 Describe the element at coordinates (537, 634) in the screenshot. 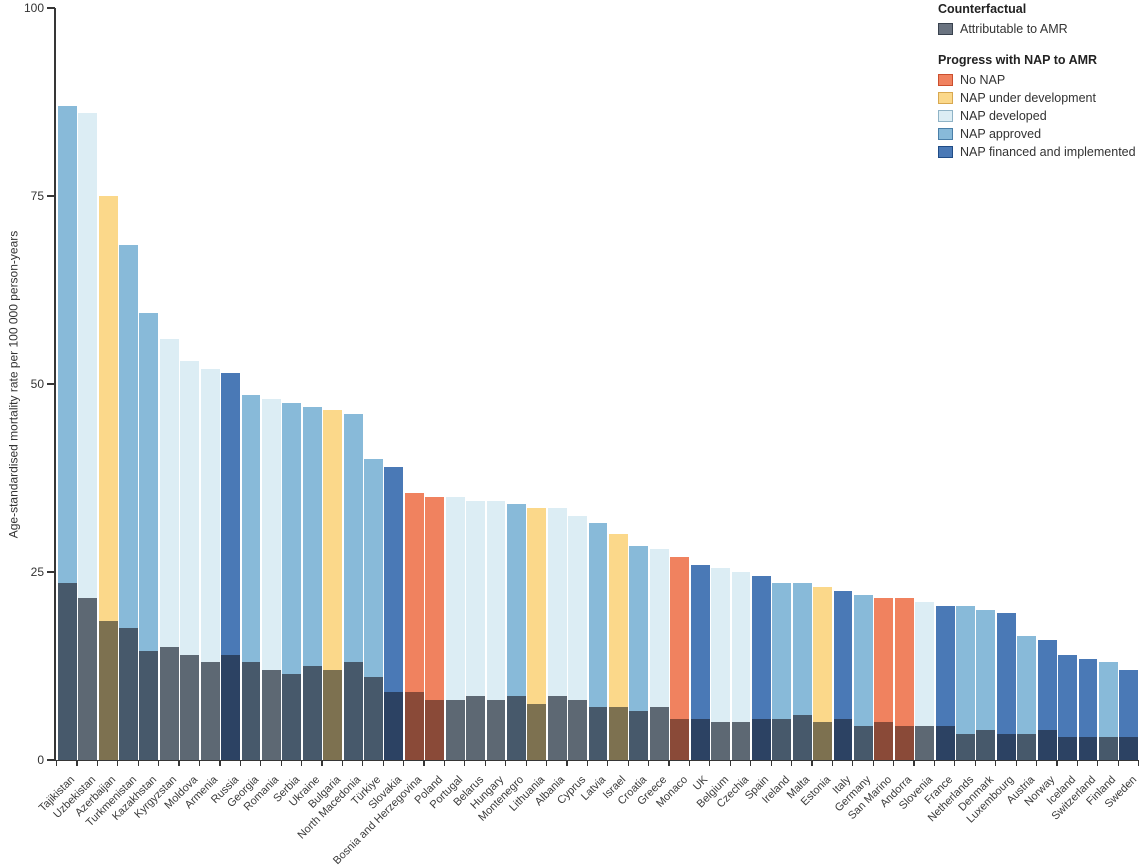

I see `bar-lithuania` at that location.